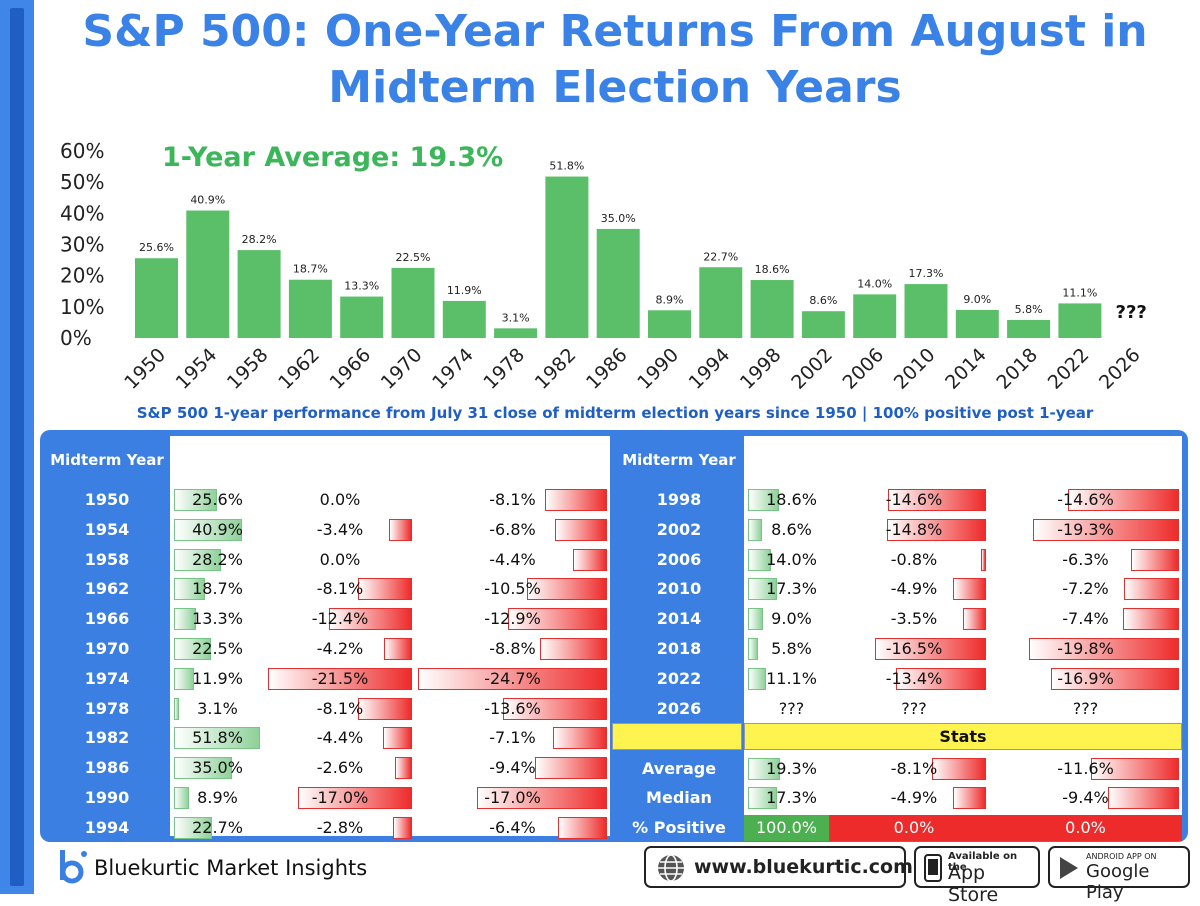  I want to click on left-header-drawdown: 12M Max Drawdown (Peak->Trough), so click(512, 460).